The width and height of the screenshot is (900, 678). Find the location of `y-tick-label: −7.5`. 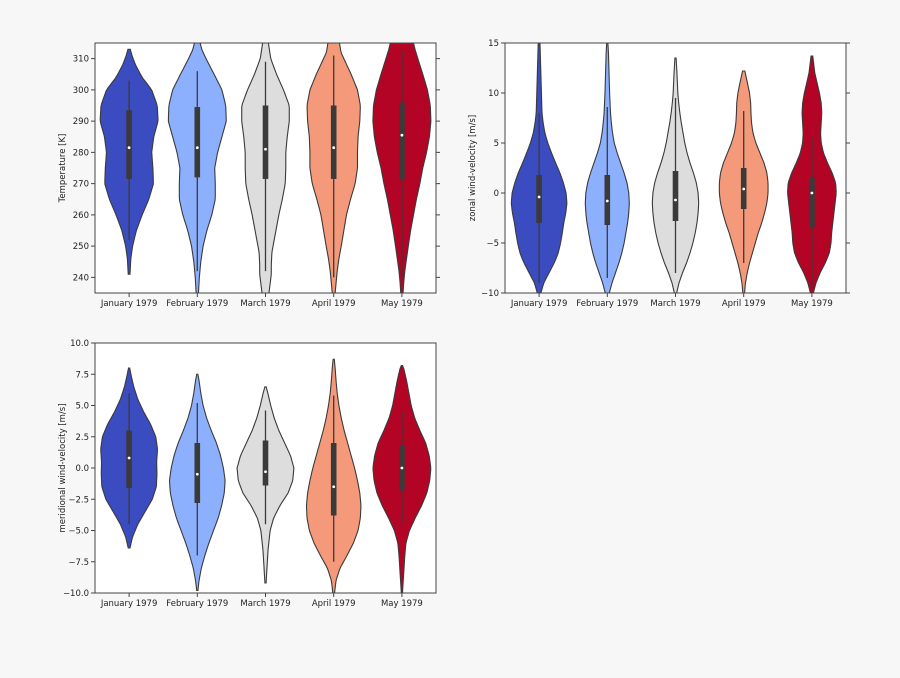

y-tick-label: −7.5 is located at coordinates (78, 563).